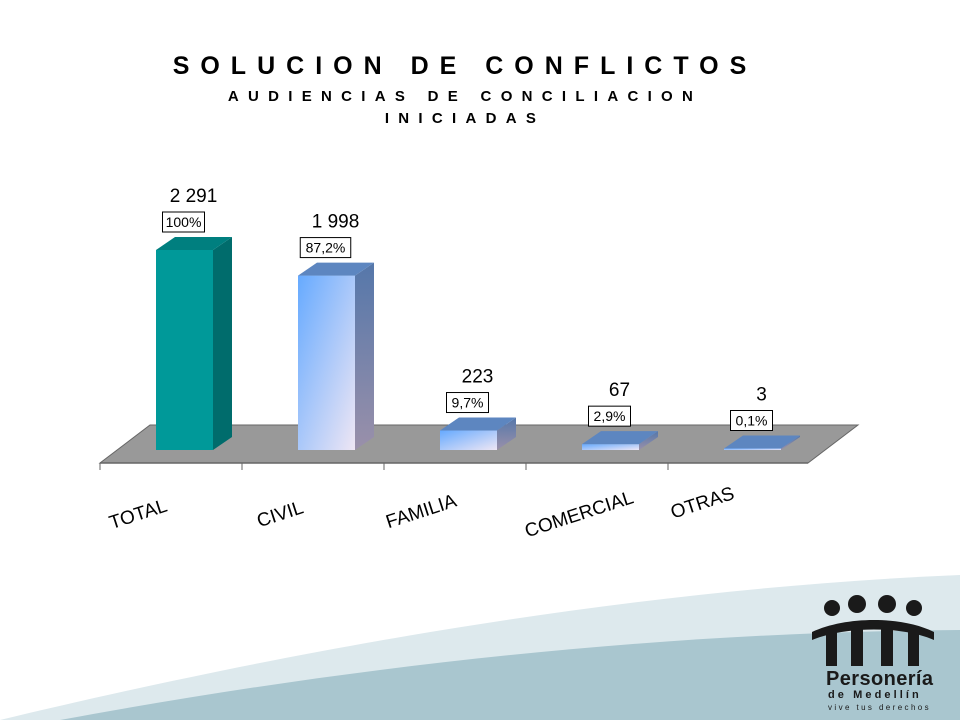 This screenshot has height=720, width=960. I want to click on chart-subtitle-line2: INICIADAS, so click(465, 118).